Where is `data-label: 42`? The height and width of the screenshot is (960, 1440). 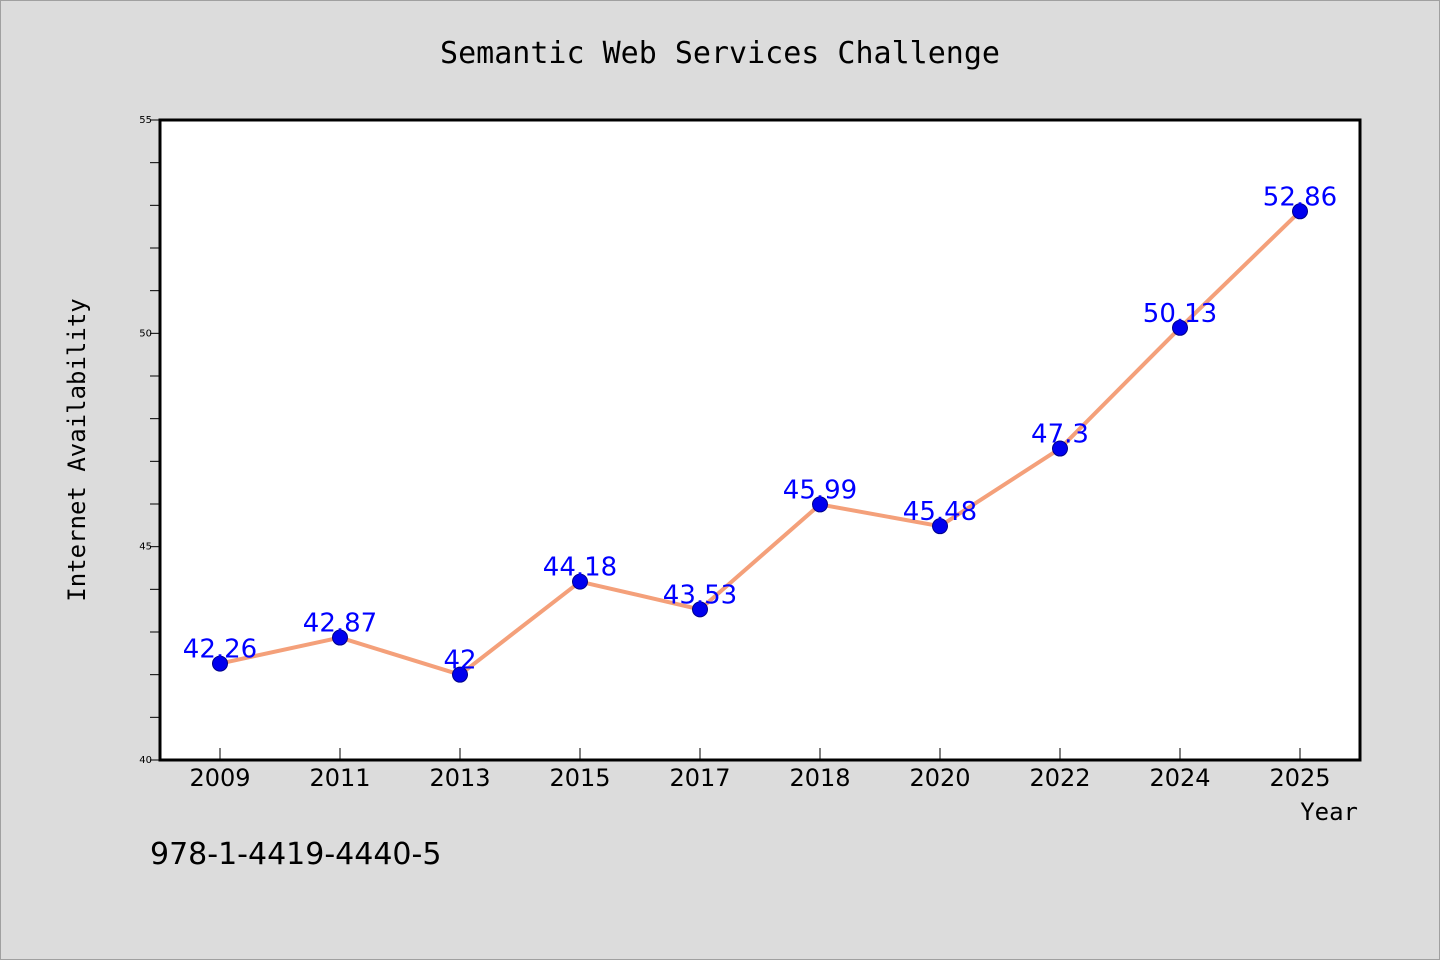 data-label: 42 is located at coordinates (459, 661).